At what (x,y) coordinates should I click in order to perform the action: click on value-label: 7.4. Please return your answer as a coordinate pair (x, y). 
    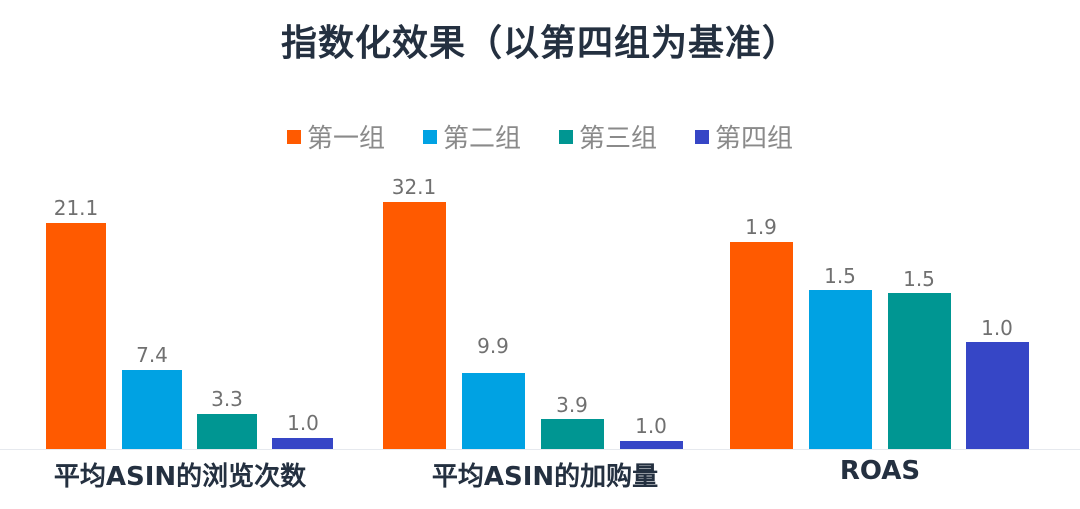
    Looking at the image, I should click on (152, 355).